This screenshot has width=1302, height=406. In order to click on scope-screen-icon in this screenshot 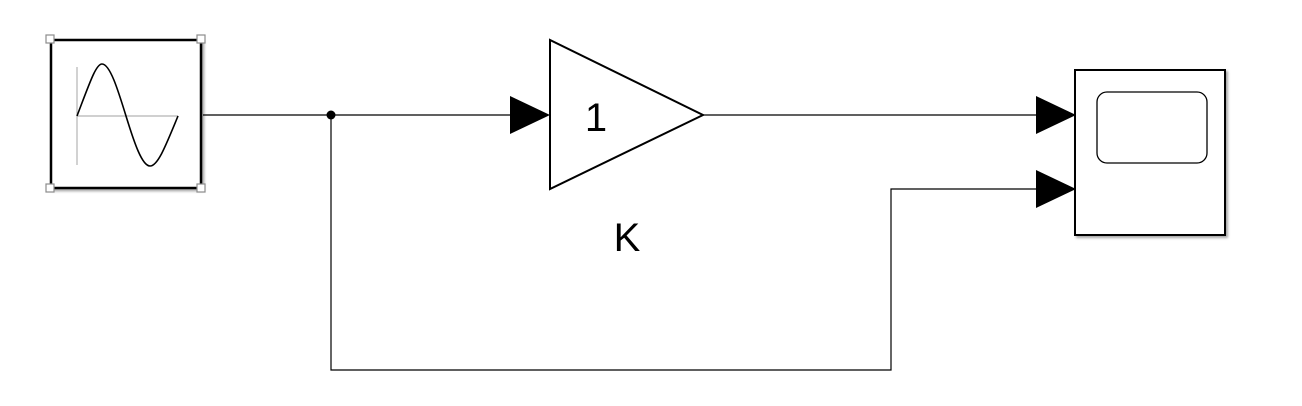, I will do `click(1152, 127)`.